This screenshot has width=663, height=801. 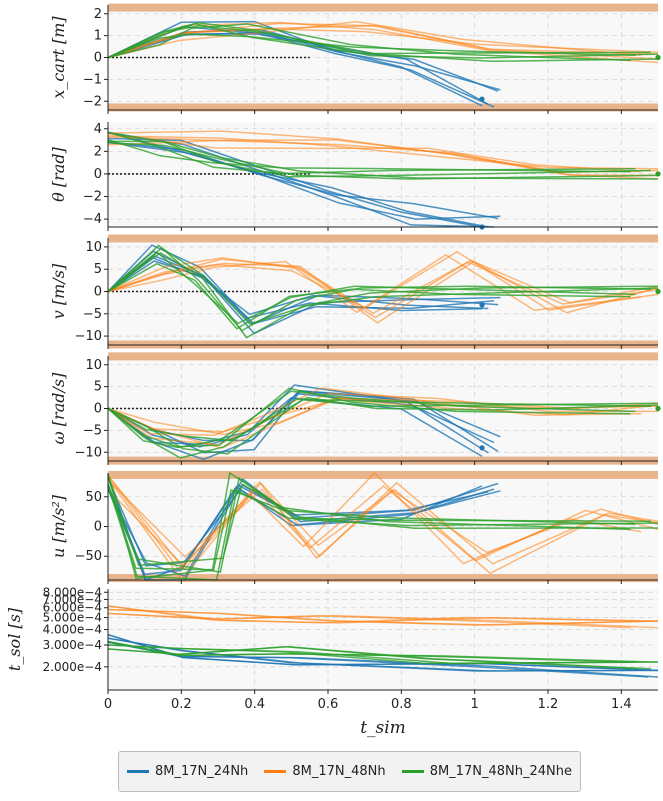 I want to click on y-tick-label: 4.000e−4, so click(x=72, y=630).